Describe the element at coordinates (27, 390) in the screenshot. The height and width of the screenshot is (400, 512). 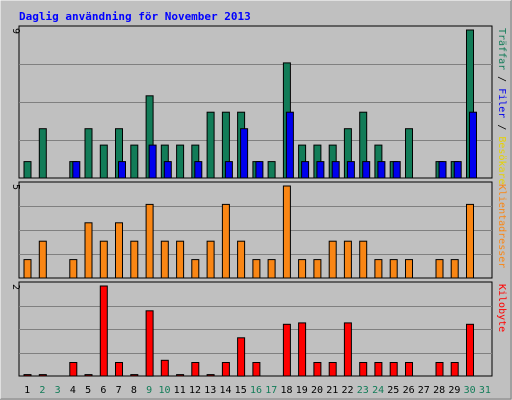
I see `x-tick-label: 1` at that location.